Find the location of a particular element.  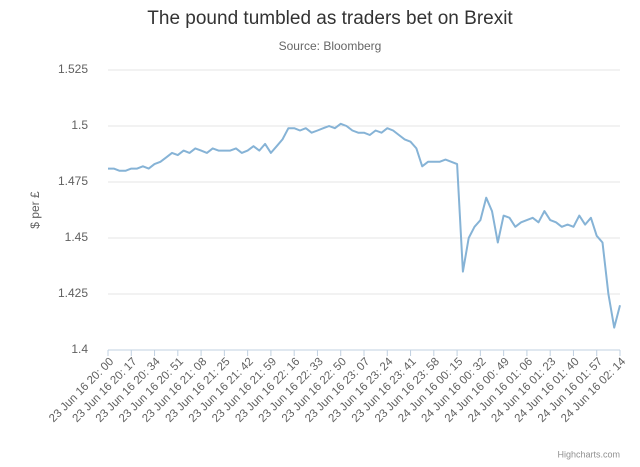

y-tick-label: 1.5 is located at coordinates (79, 125).